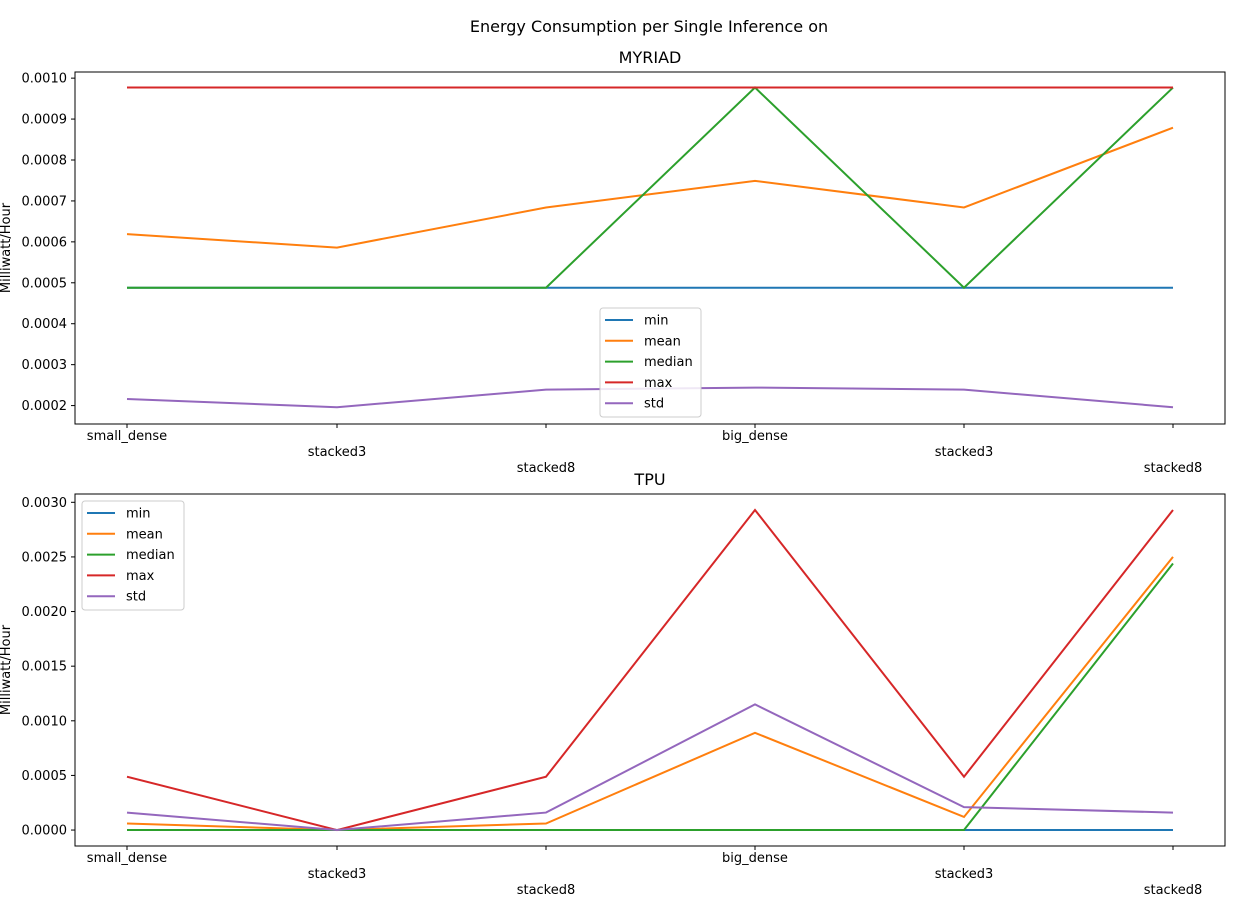 This screenshot has width=1250, height=905. I want to click on y-tick-label: 0.0006, so click(45, 242).